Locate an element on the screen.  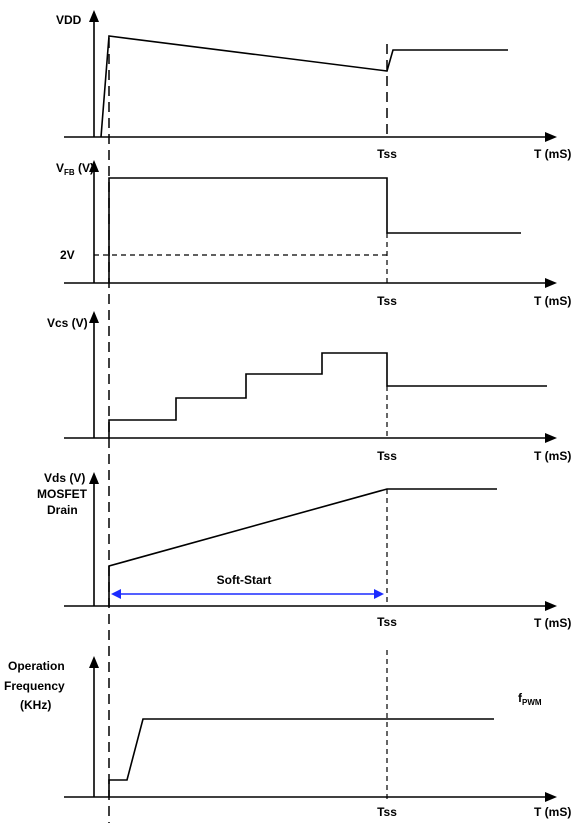
vdd-y-axis-arrow is located at coordinates (94, 16).